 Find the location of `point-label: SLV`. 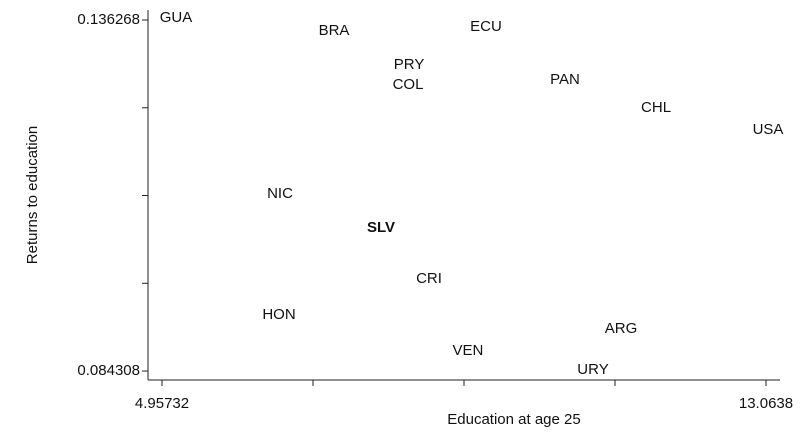

point-label: SLV is located at coordinates (381, 227).